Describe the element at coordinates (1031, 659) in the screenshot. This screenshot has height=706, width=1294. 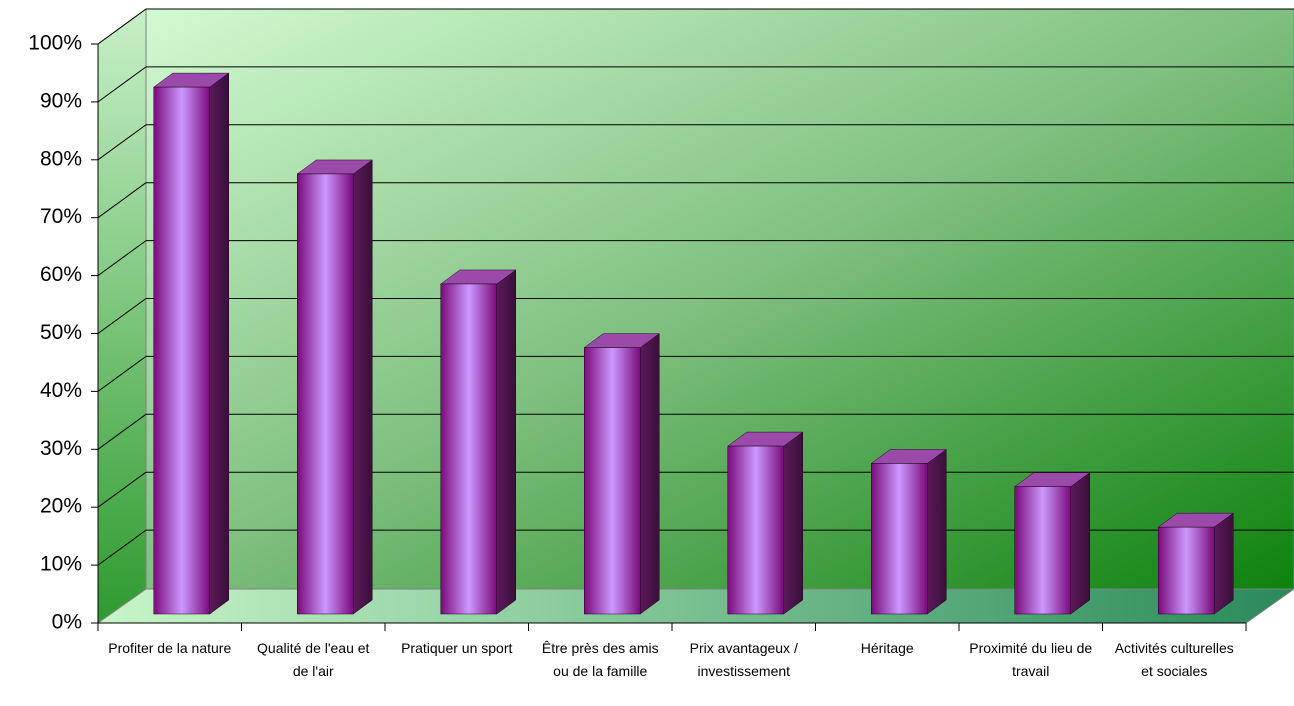
I see `x-tick-label: Proximité du lieu de travail` at that location.